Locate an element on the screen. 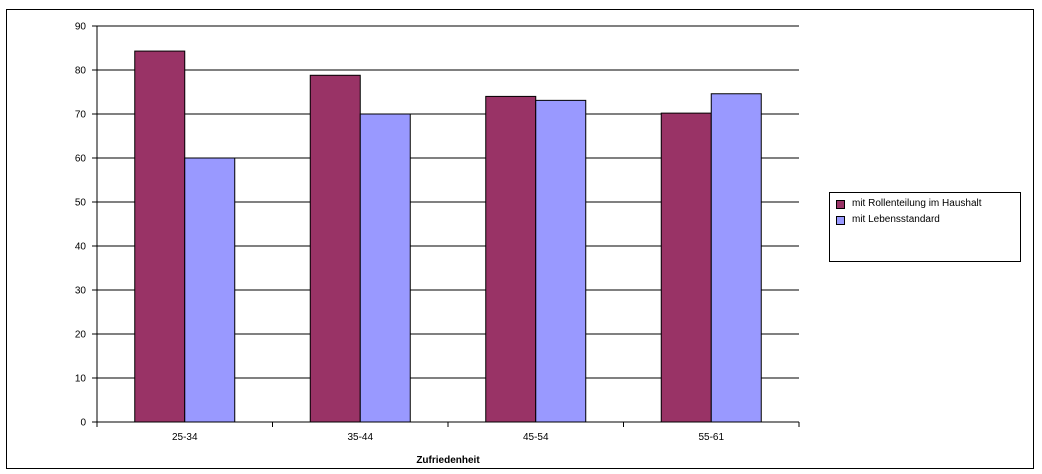 This screenshot has width=1042, height=474. y-tick-label: 80 is located at coordinates (81, 71).